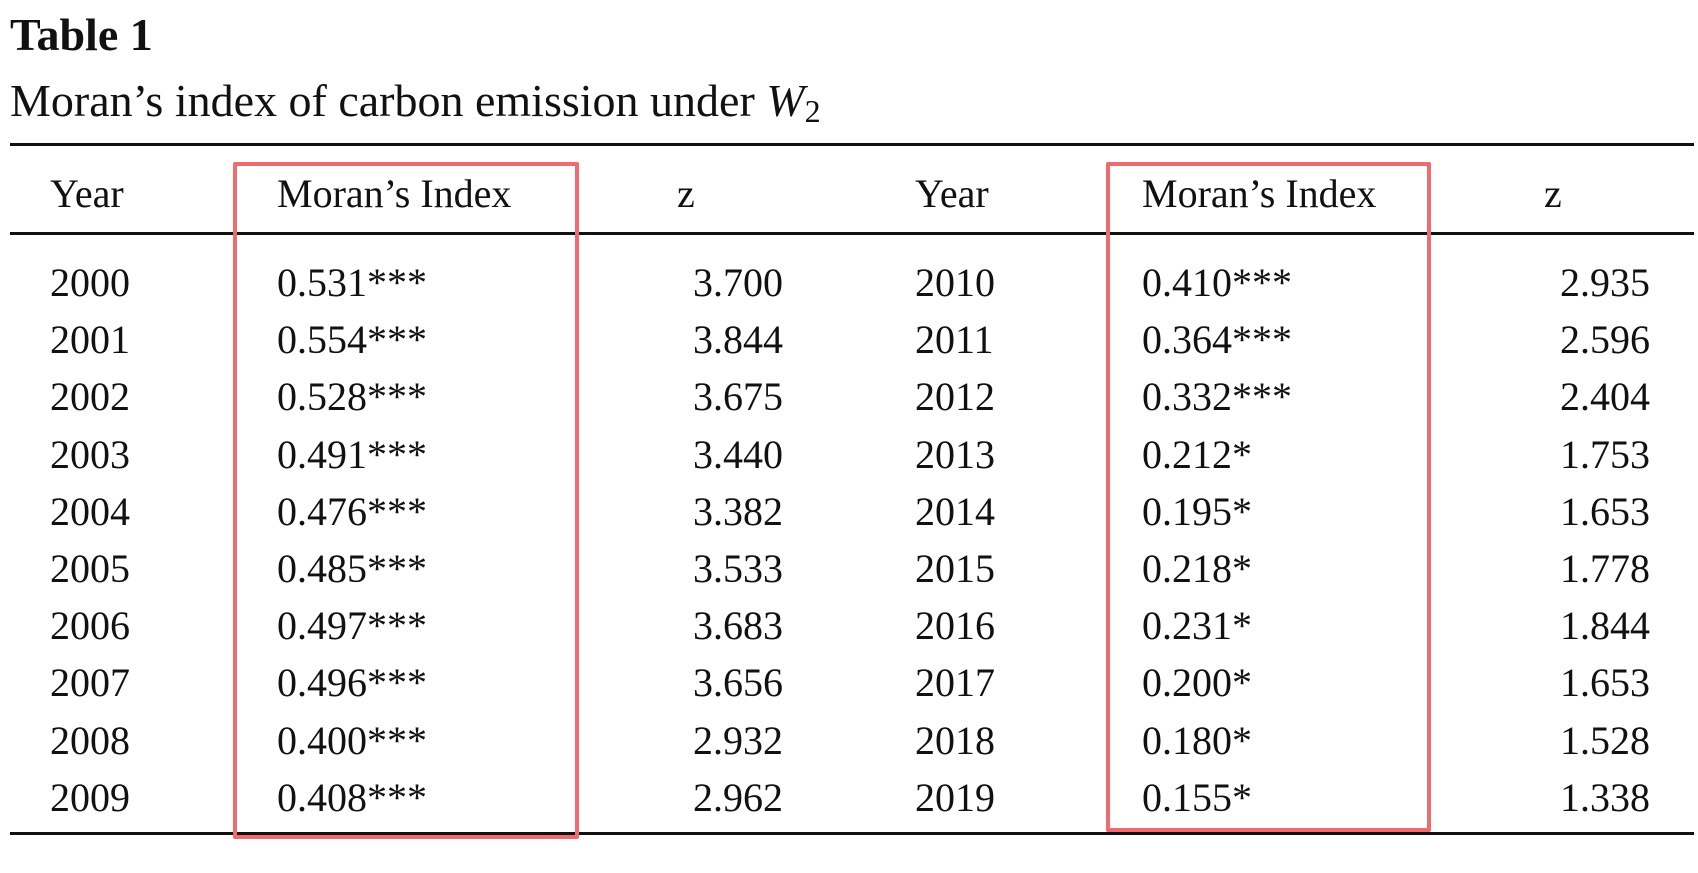  I want to click on cell-z-left: 3.844, so click(738, 339).